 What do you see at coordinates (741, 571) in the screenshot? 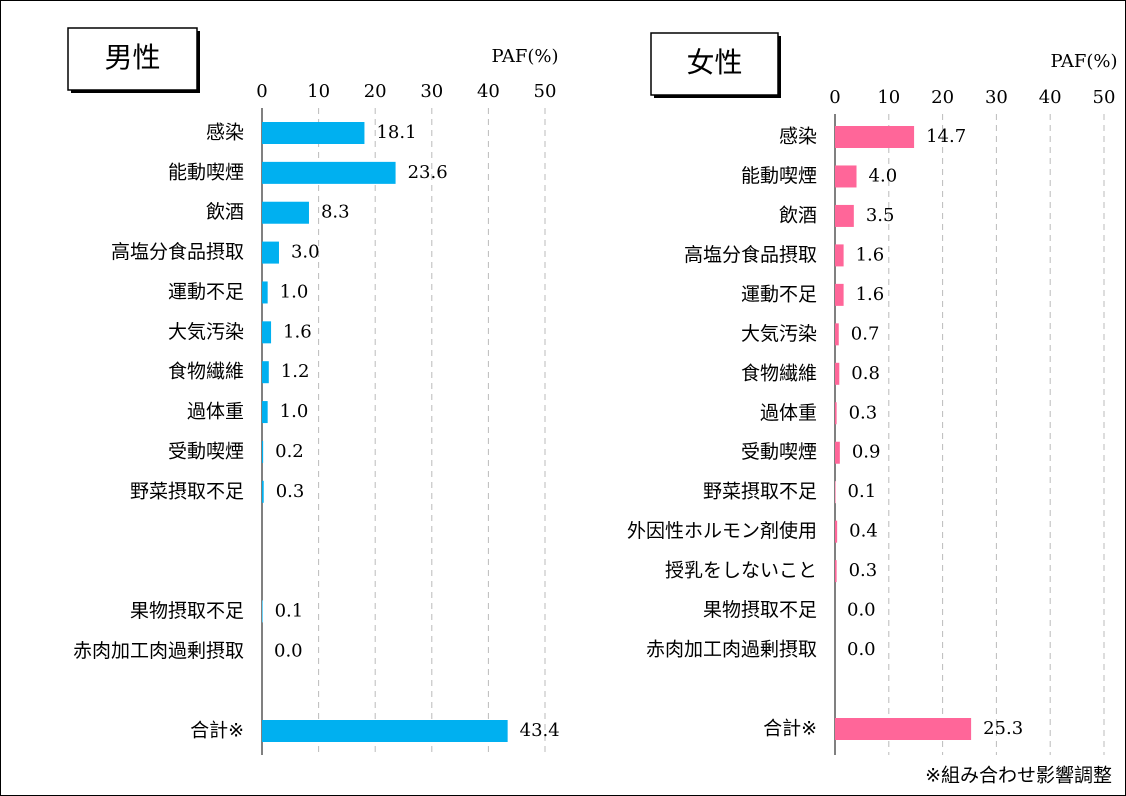
I see `y-tick-label: 授乳をしないこと` at bounding box center [741, 571].